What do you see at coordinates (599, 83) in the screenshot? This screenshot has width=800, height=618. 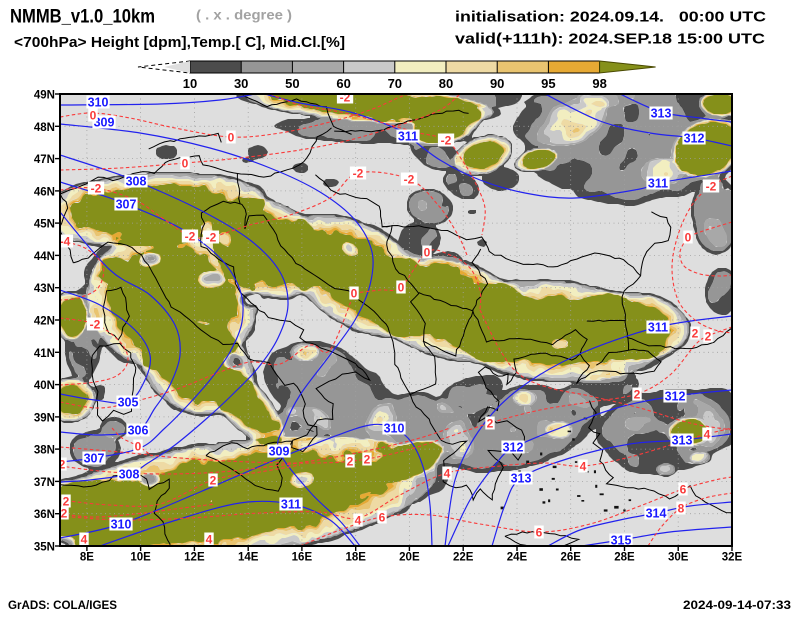 I see `svg-text: 98` at bounding box center [599, 83].